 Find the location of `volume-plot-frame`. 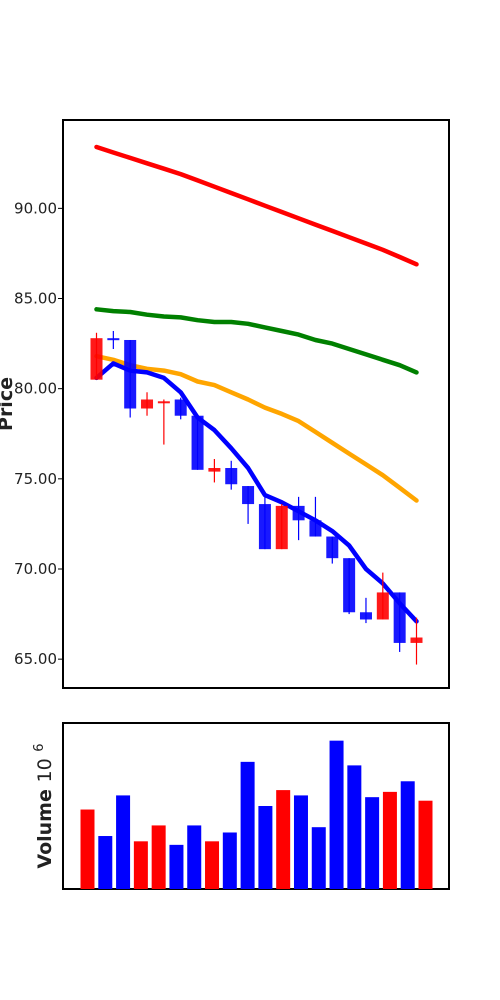

volume-plot-frame is located at coordinates (256, 806).